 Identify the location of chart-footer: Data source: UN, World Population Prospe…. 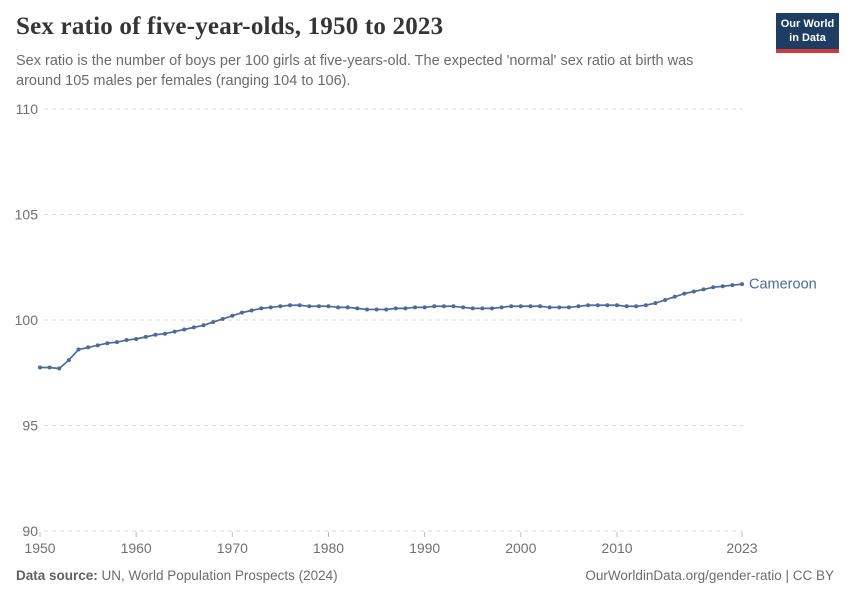
(425, 575).